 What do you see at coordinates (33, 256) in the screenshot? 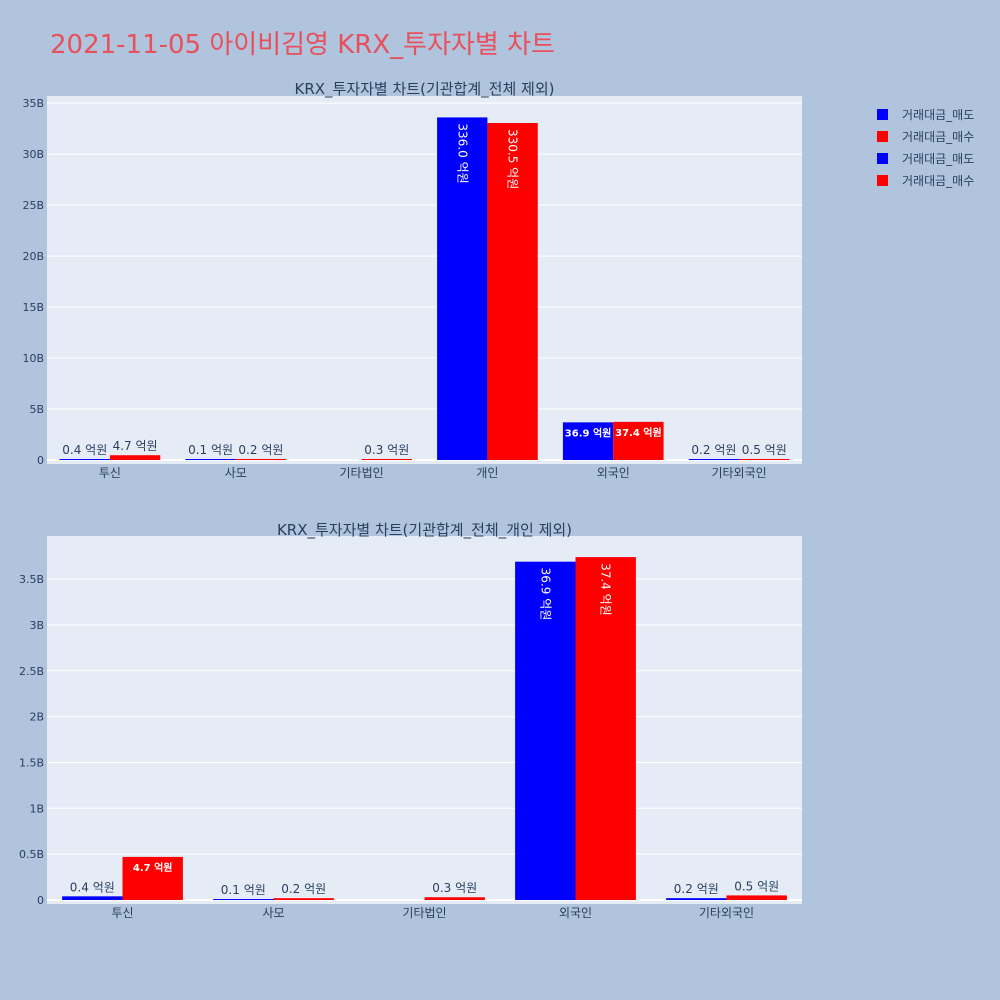
I see `y-tick-label: 20B` at bounding box center [33, 256].